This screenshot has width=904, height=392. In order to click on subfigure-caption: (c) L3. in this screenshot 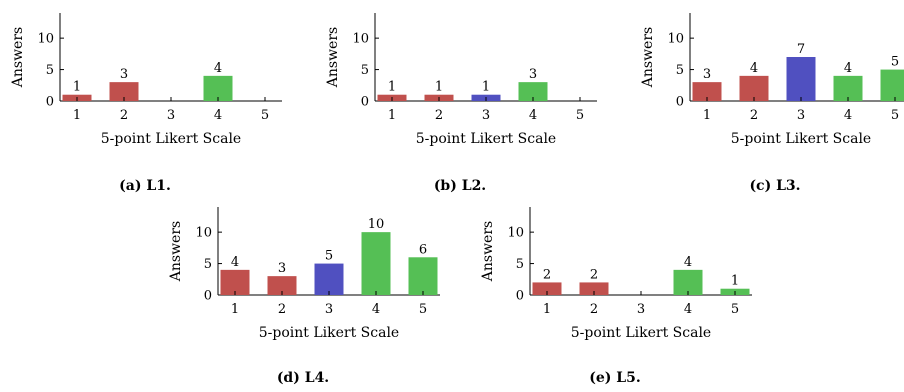, I will do `click(774, 186)`.